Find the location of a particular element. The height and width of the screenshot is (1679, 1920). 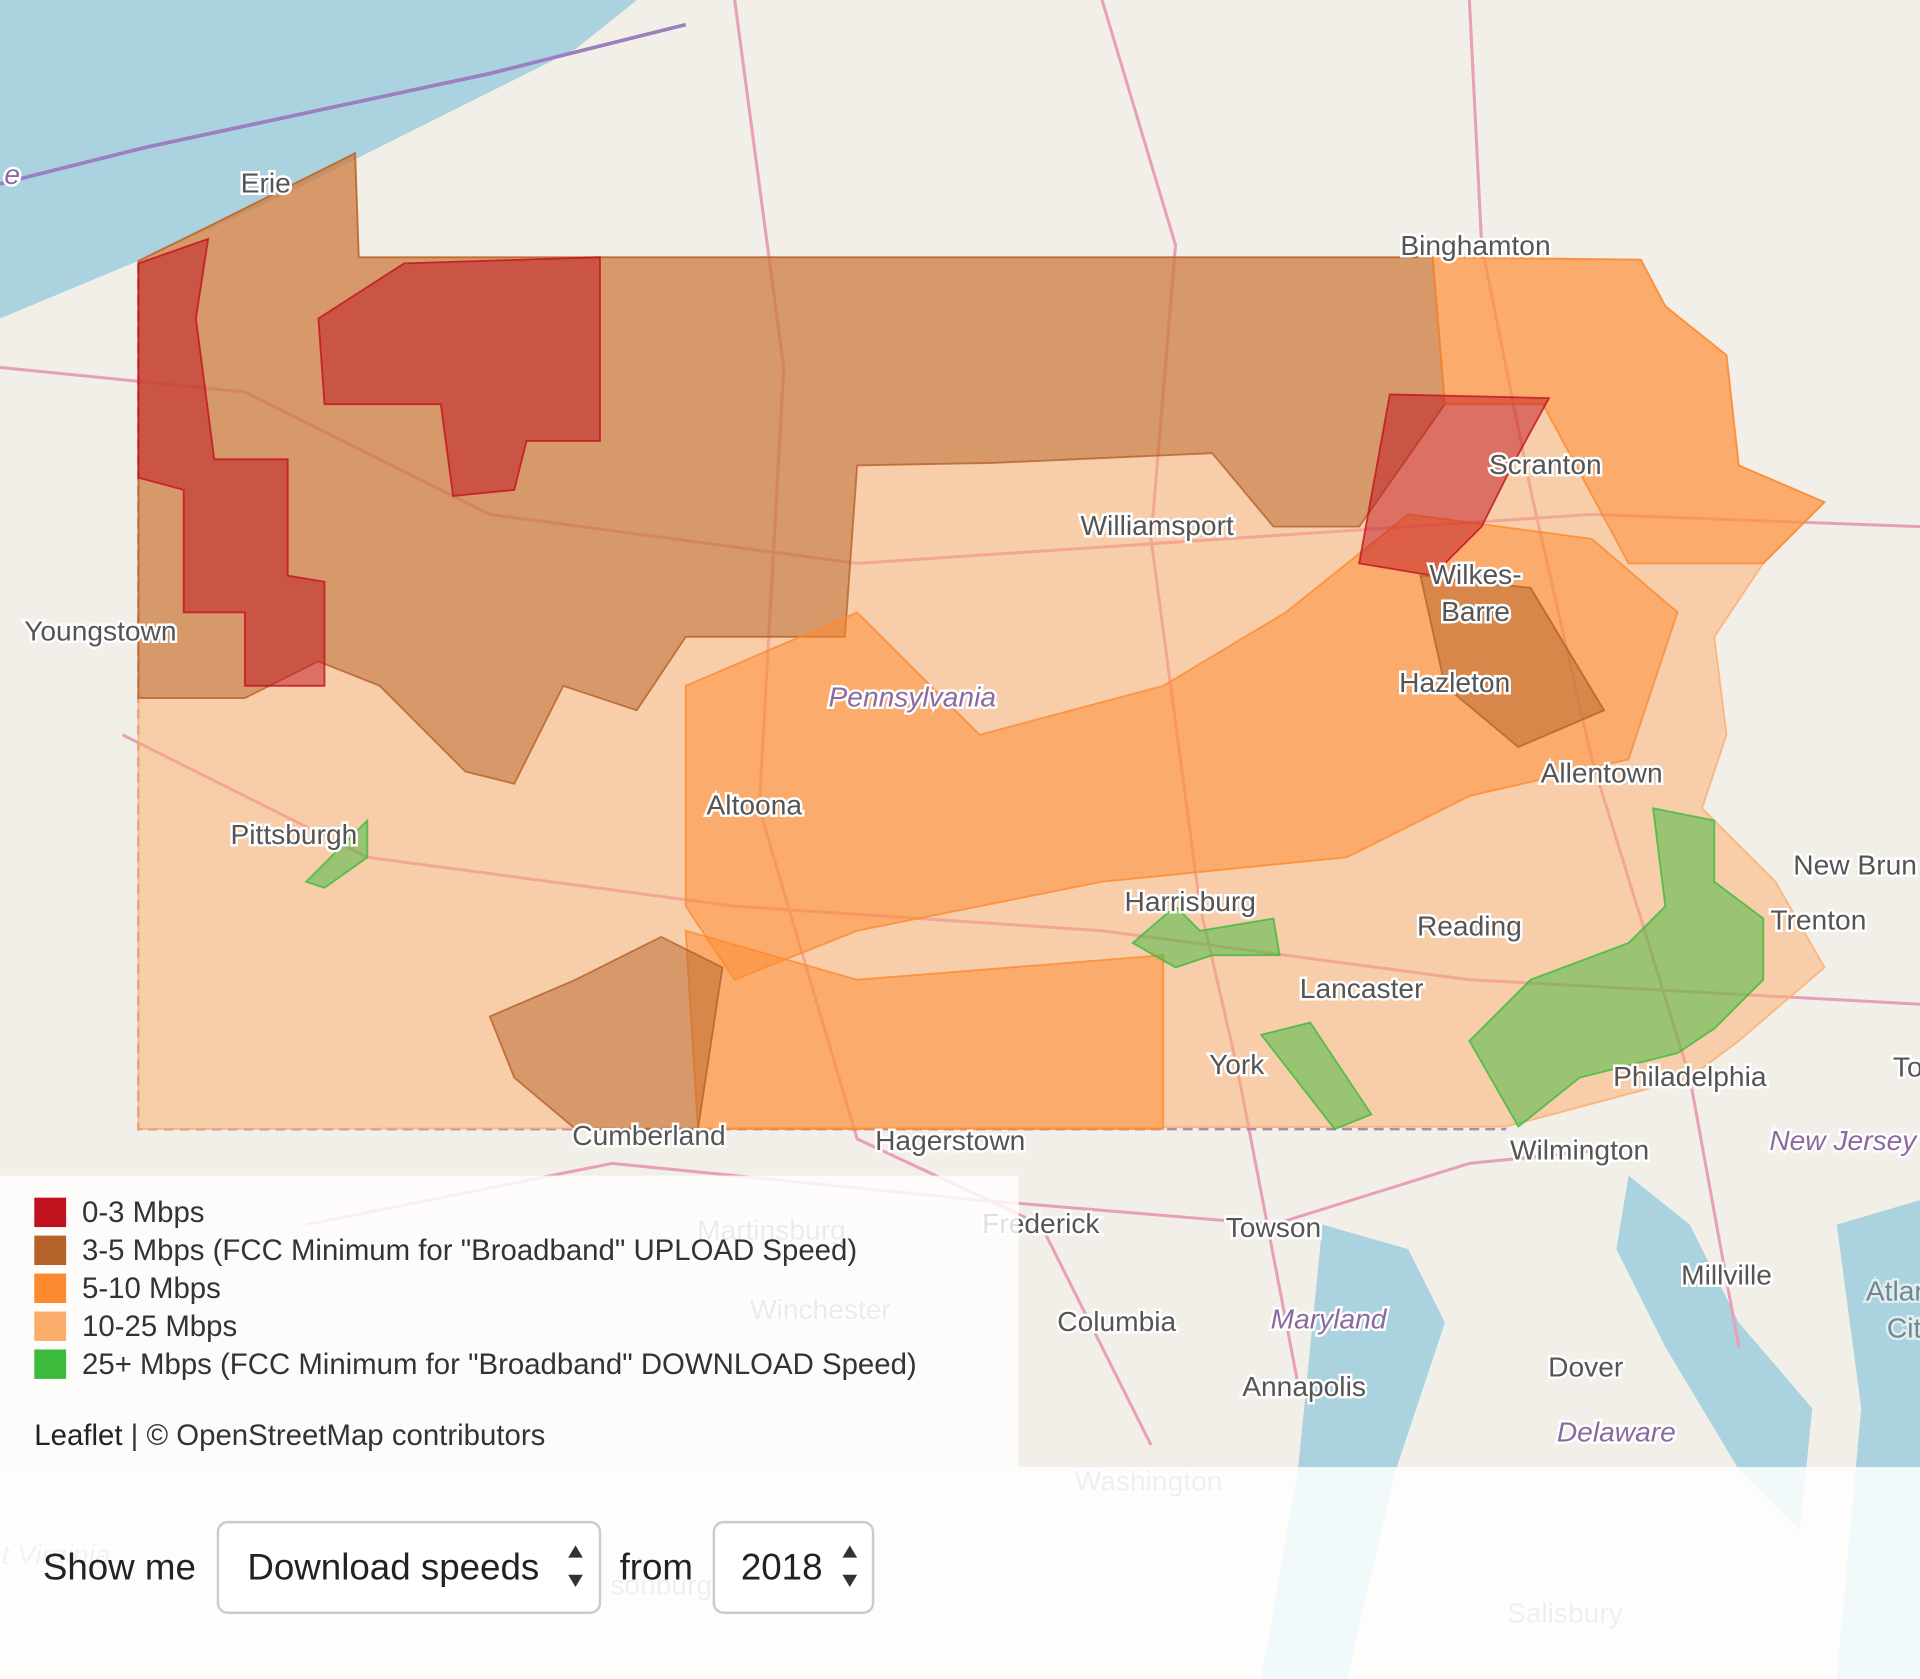

select-value: 2018 is located at coordinates (782, 1567).